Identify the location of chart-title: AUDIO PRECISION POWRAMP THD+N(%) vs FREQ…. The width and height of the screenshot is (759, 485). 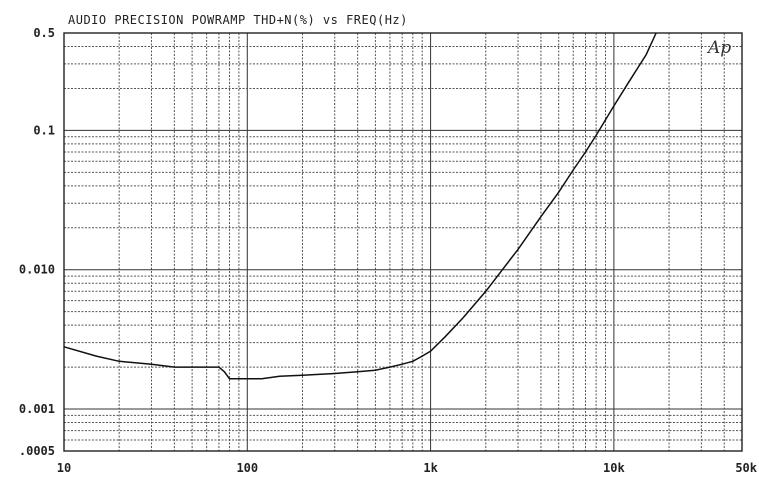
(238, 20).